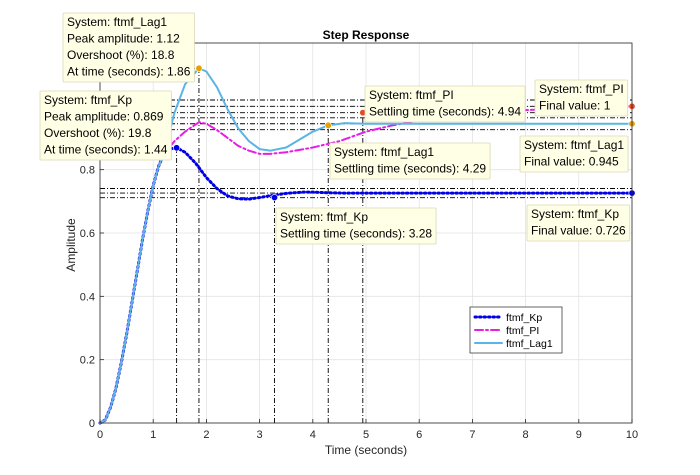 The image size is (700, 475). What do you see at coordinates (419, 435) in the screenshot?
I see `x-tick-label: 6` at bounding box center [419, 435].